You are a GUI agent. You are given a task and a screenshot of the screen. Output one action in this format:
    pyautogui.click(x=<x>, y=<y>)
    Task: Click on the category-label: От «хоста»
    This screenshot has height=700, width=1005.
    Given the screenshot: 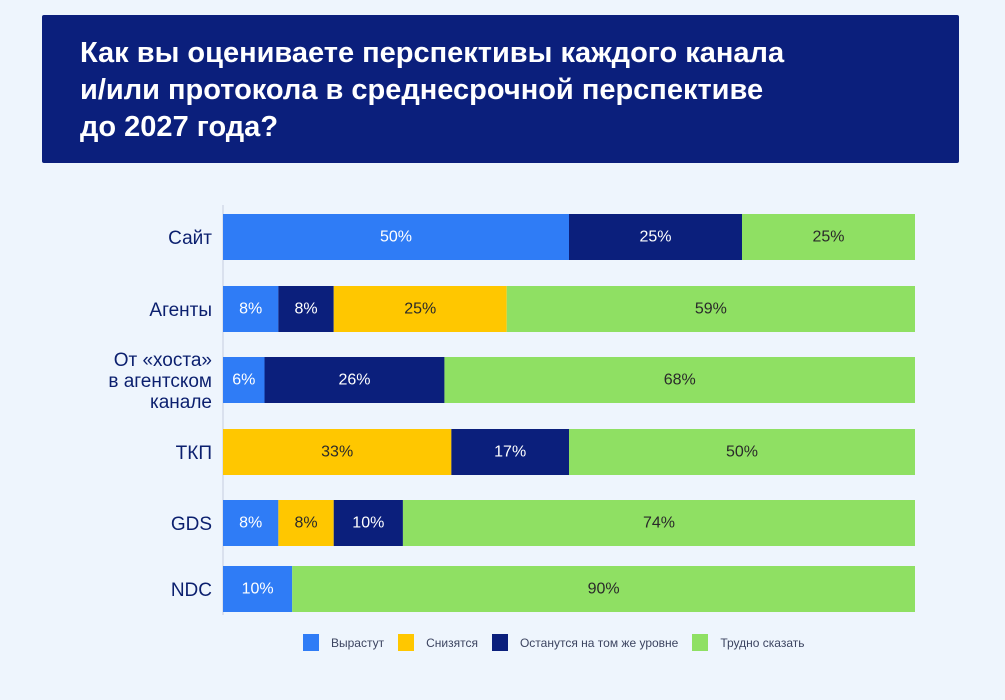 What is the action you would take?
    pyautogui.click(x=163, y=360)
    